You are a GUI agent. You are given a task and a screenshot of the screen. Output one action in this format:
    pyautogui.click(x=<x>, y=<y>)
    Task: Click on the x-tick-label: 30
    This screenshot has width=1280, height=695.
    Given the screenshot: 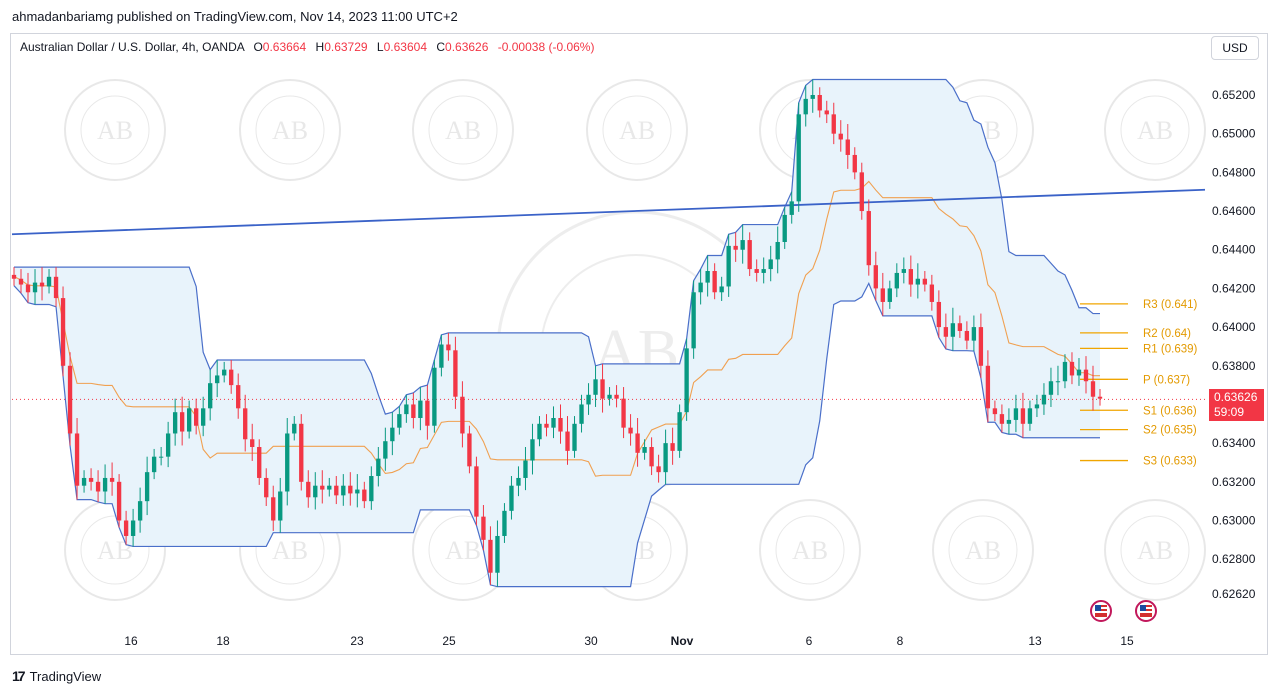 What is the action you would take?
    pyautogui.click(x=591, y=641)
    